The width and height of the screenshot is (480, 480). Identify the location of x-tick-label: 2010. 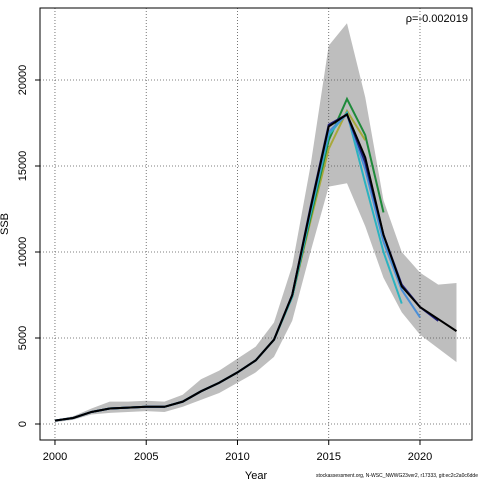
(237, 457).